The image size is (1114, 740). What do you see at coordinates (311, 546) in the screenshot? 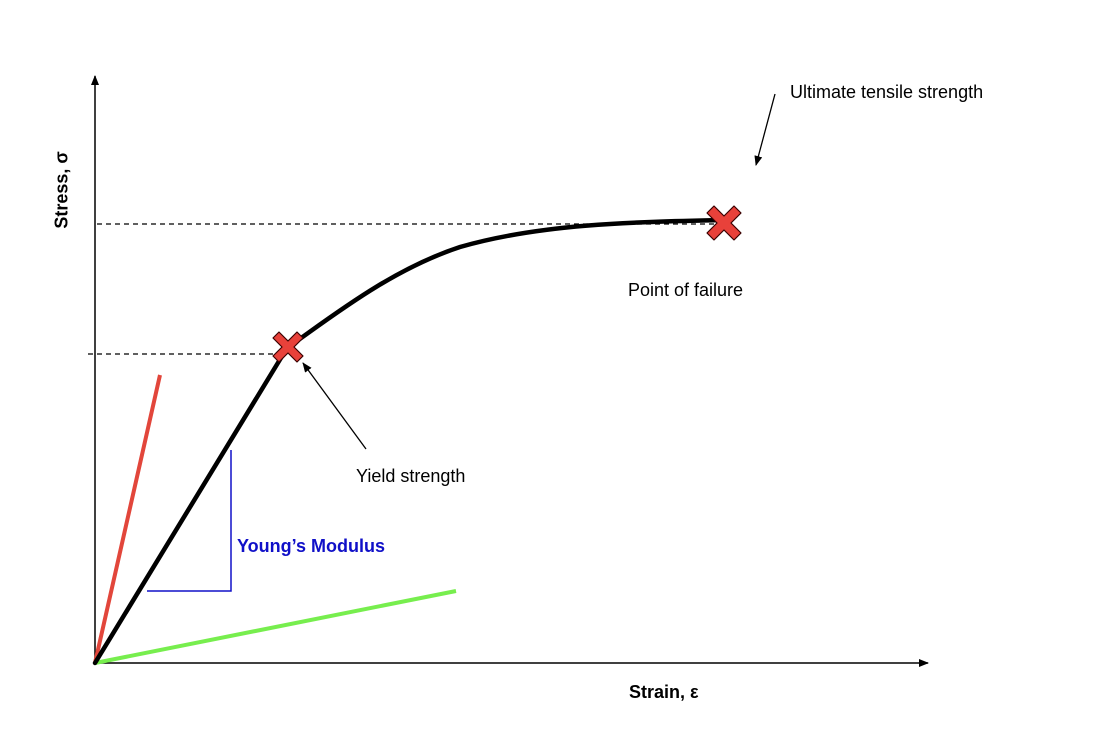
I see `youngs-modulus-label: Young’s Modulus` at bounding box center [311, 546].